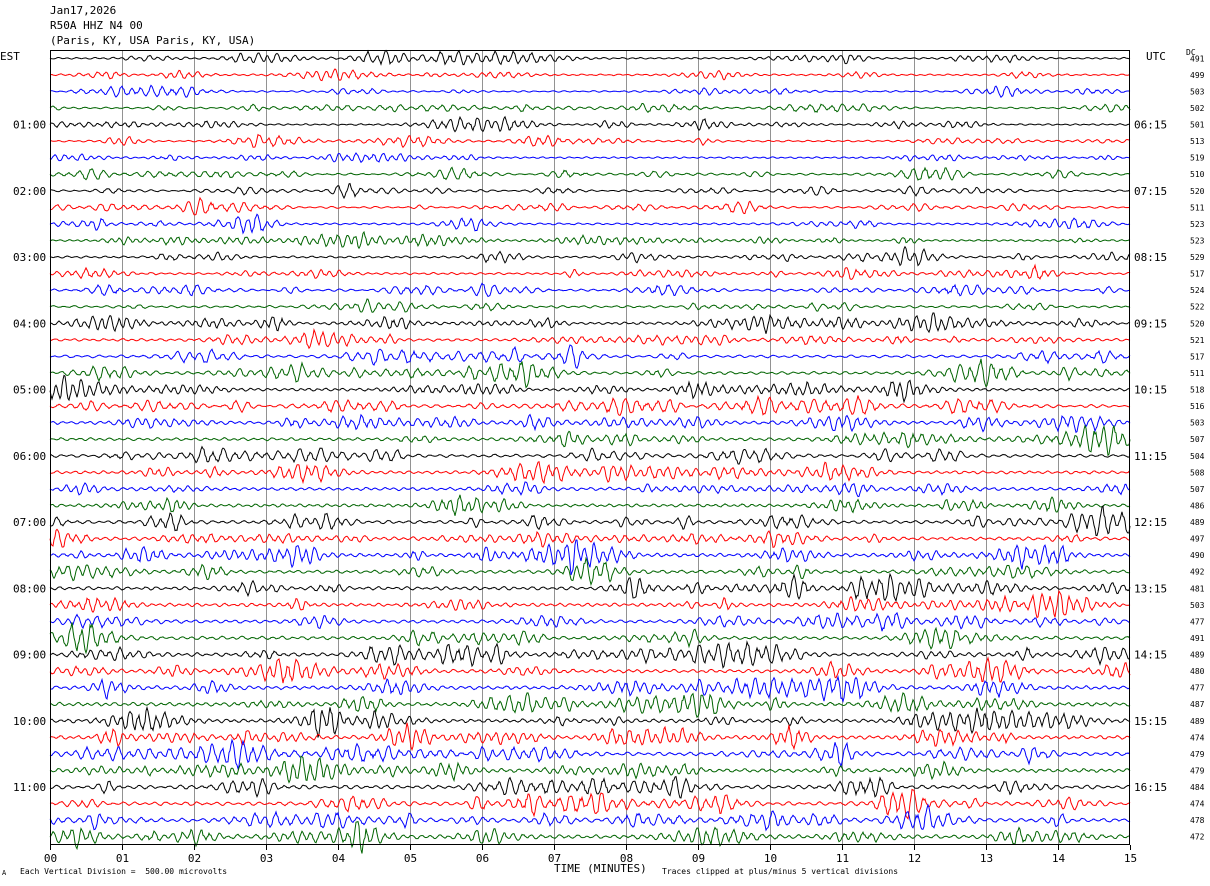 This screenshot has width=1210, height=886. I want to click on x-tick-label: 10, so click(770, 858).